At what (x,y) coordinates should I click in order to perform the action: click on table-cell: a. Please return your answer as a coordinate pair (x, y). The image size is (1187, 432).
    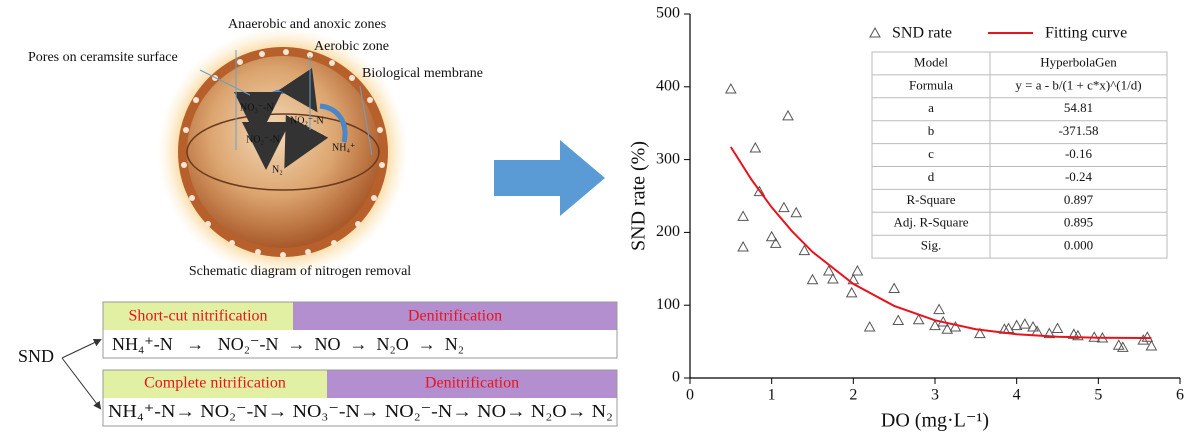
    Looking at the image, I should click on (931, 107).